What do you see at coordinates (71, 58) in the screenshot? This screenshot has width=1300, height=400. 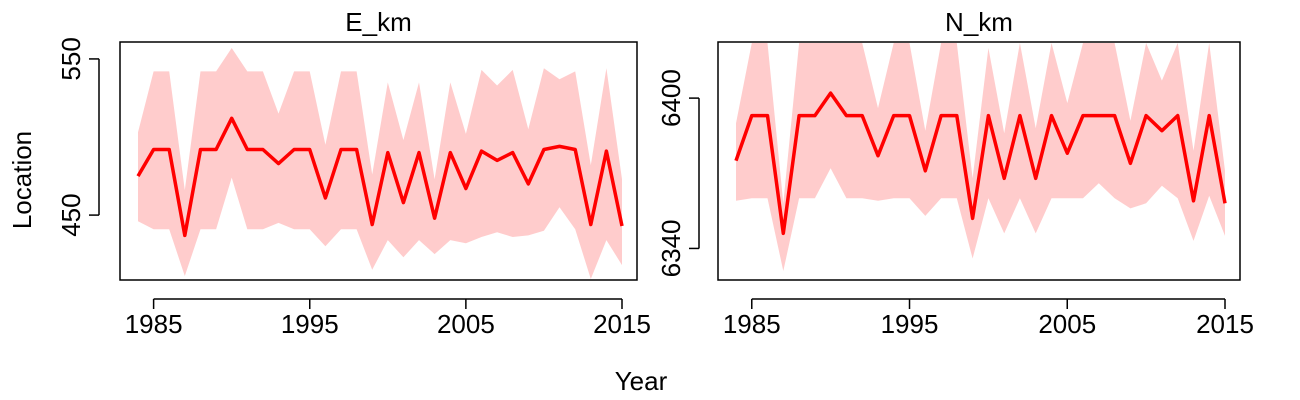 I see `y-tick-label: 550` at bounding box center [71, 58].